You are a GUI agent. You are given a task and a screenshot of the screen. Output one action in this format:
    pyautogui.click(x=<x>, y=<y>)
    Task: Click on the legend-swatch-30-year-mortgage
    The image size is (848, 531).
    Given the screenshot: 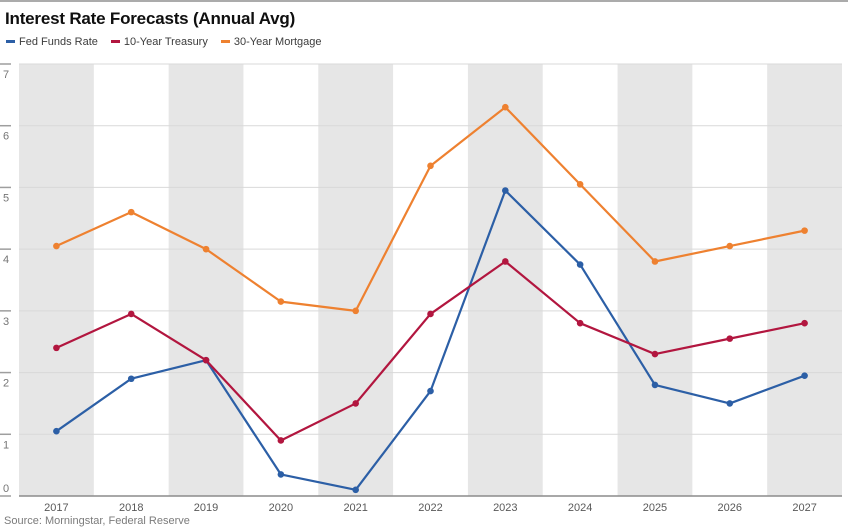 What is the action you would take?
    pyautogui.click(x=225, y=41)
    